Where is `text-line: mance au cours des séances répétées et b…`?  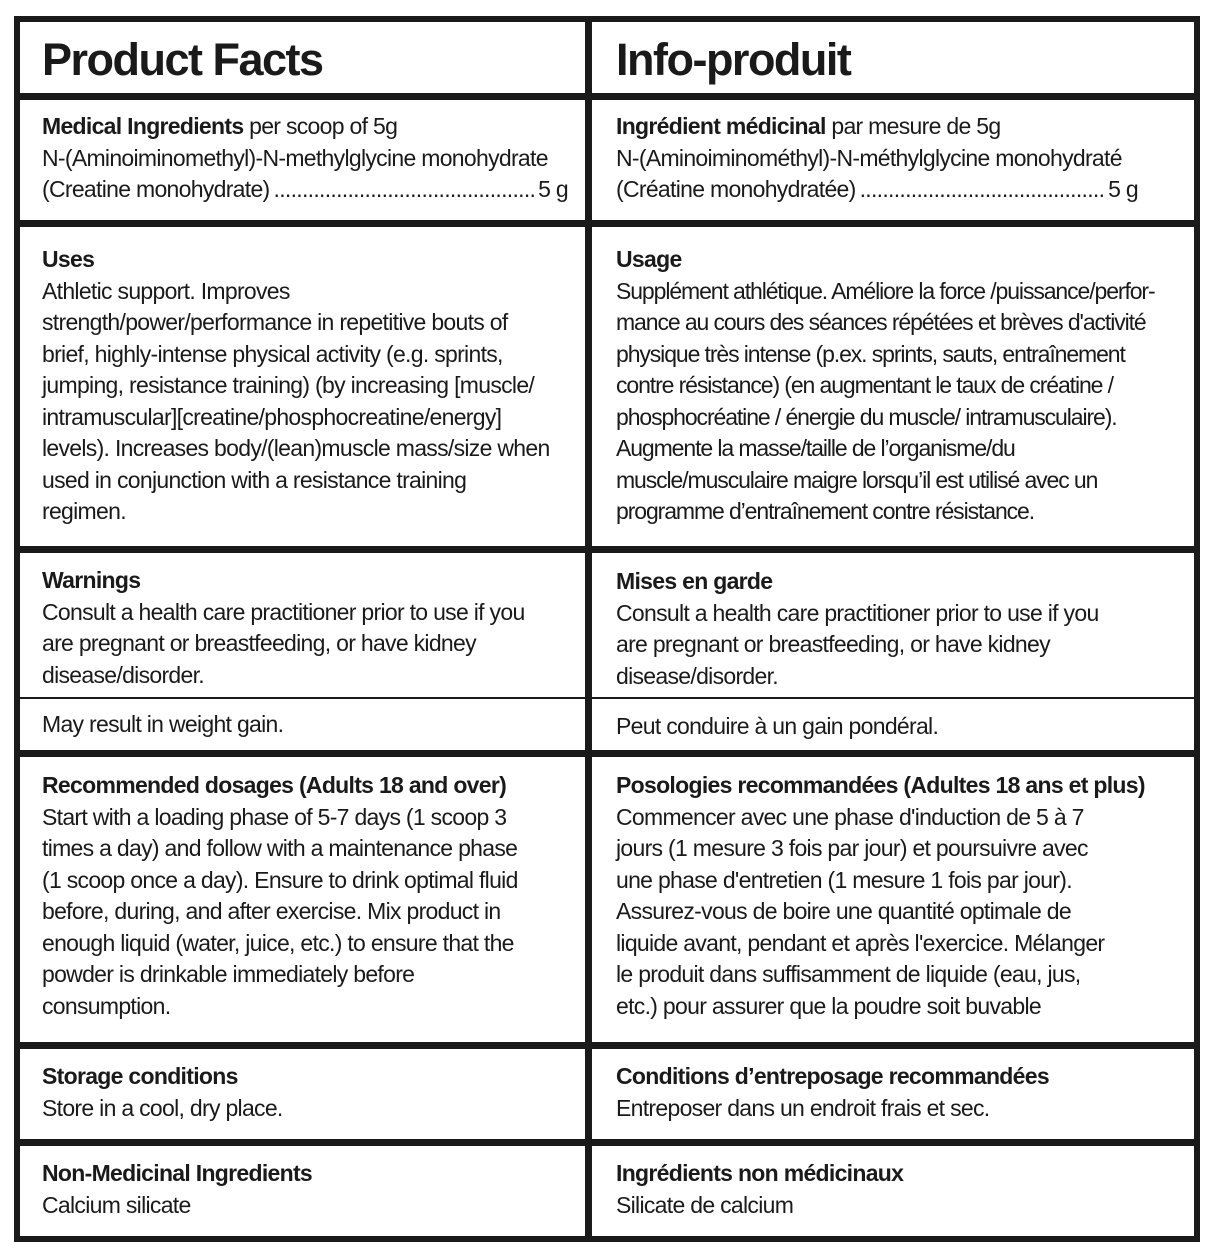 text-line: mance au cours des séances répétées et b… is located at coordinates (881, 322).